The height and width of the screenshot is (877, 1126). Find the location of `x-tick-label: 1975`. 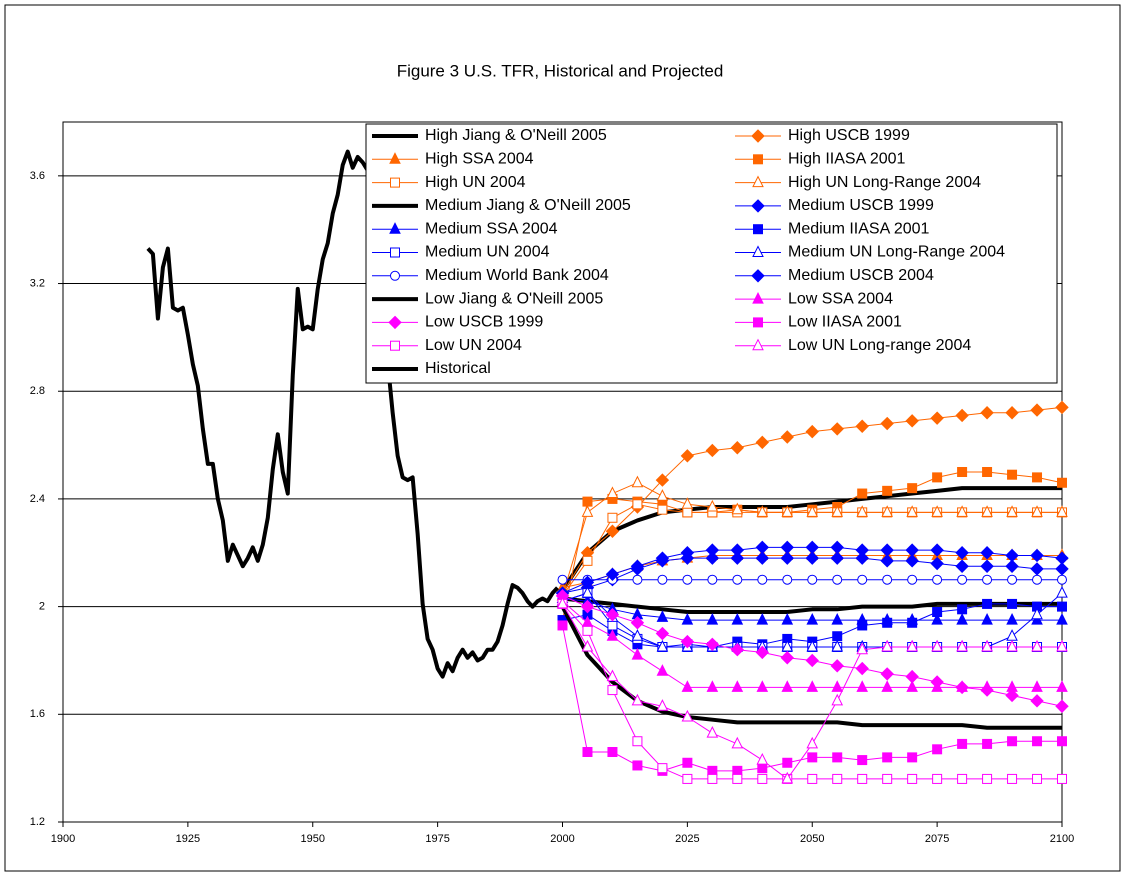

x-tick-label: 1975 is located at coordinates (437, 839).